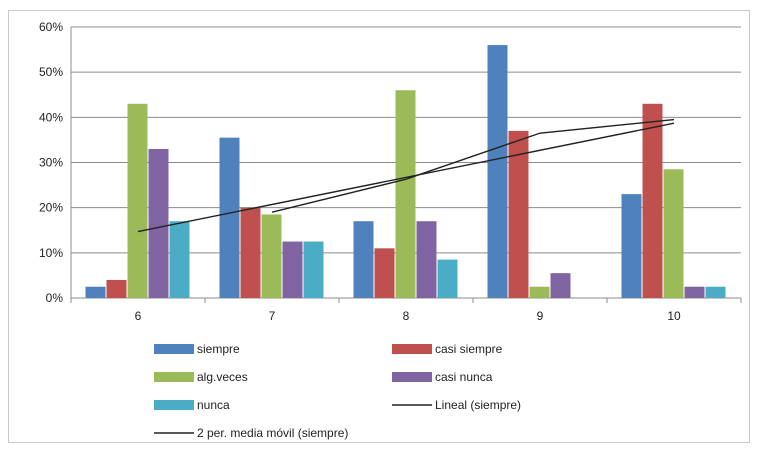  What do you see at coordinates (674, 316) in the screenshot?
I see `x-tick-label: 10` at bounding box center [674, 316].